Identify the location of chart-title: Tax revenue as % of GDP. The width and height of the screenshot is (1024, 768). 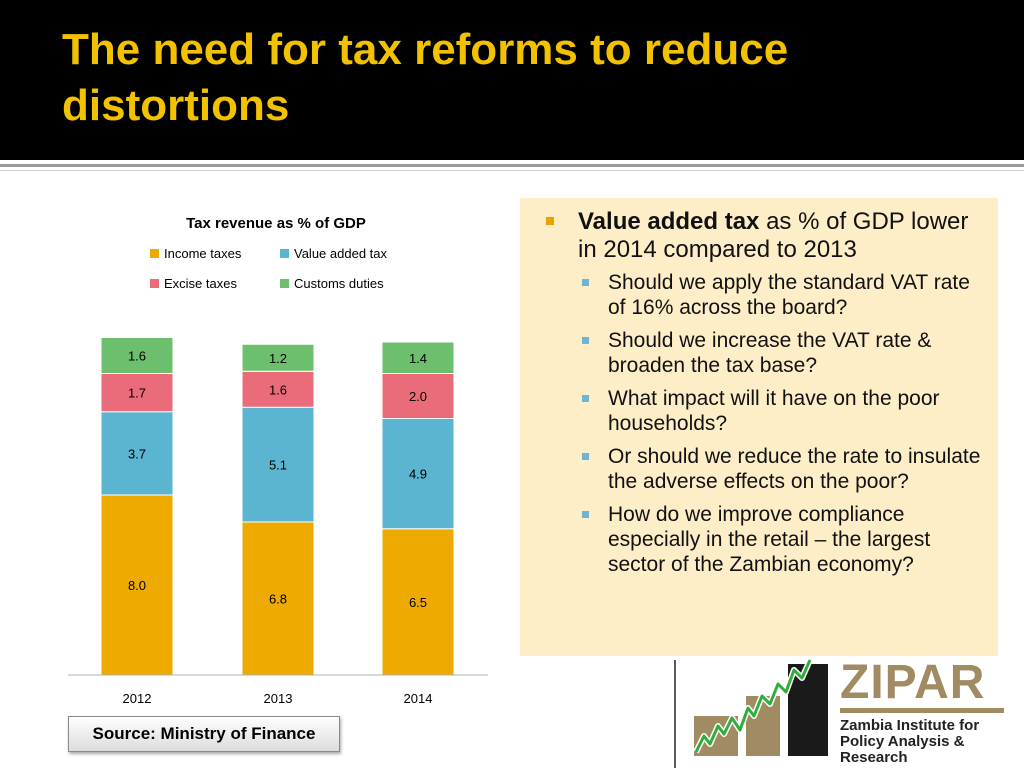
(276, 223).